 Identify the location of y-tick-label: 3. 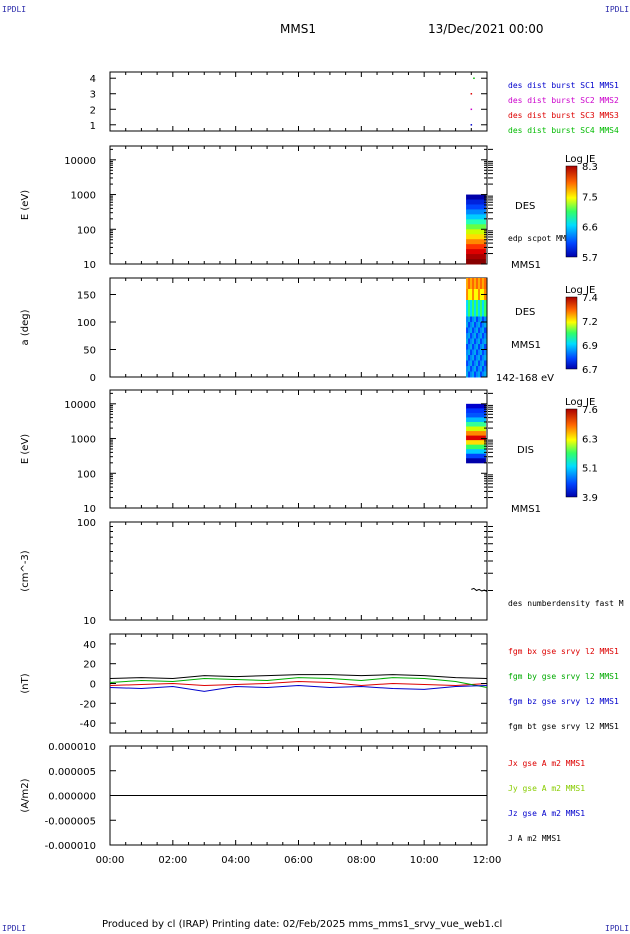
(93, 95).